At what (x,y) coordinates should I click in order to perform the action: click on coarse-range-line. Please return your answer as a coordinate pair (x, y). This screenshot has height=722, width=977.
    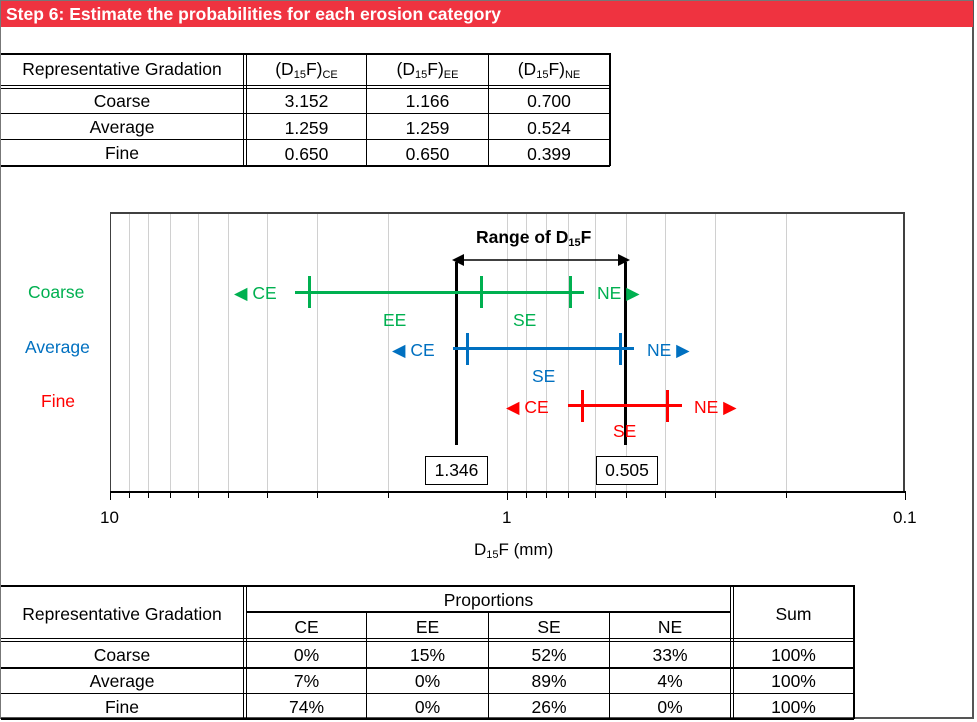
    Looking at the image, I should click on (439, 292).